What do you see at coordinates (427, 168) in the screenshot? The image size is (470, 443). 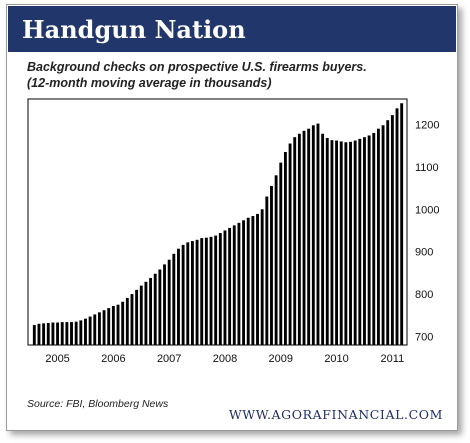 I see `y-tick-label-1100: 1100` at bounding box center [427, 168].